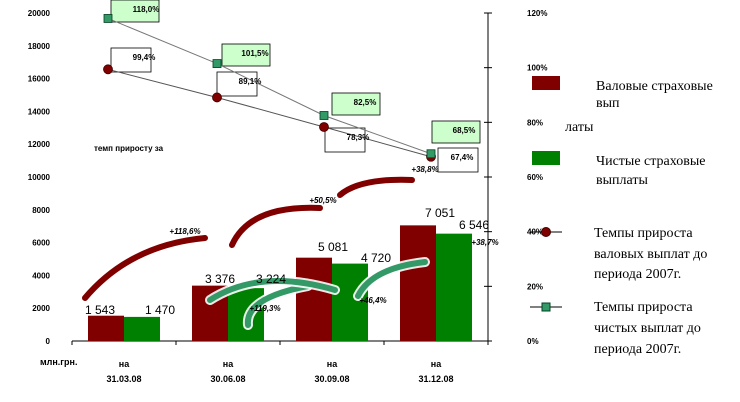  I want to click on y-tick-label: 12000, so click(39, 144).